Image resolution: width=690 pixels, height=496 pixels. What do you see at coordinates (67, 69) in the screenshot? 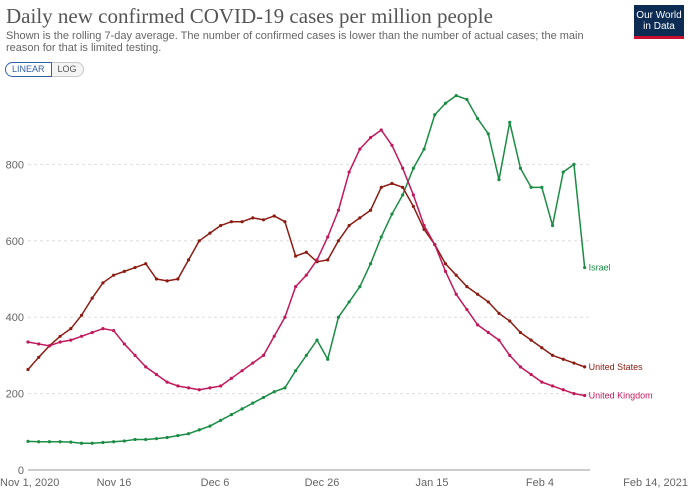
I see `log-scale-button: LOG` at bounding box center [67, 69].